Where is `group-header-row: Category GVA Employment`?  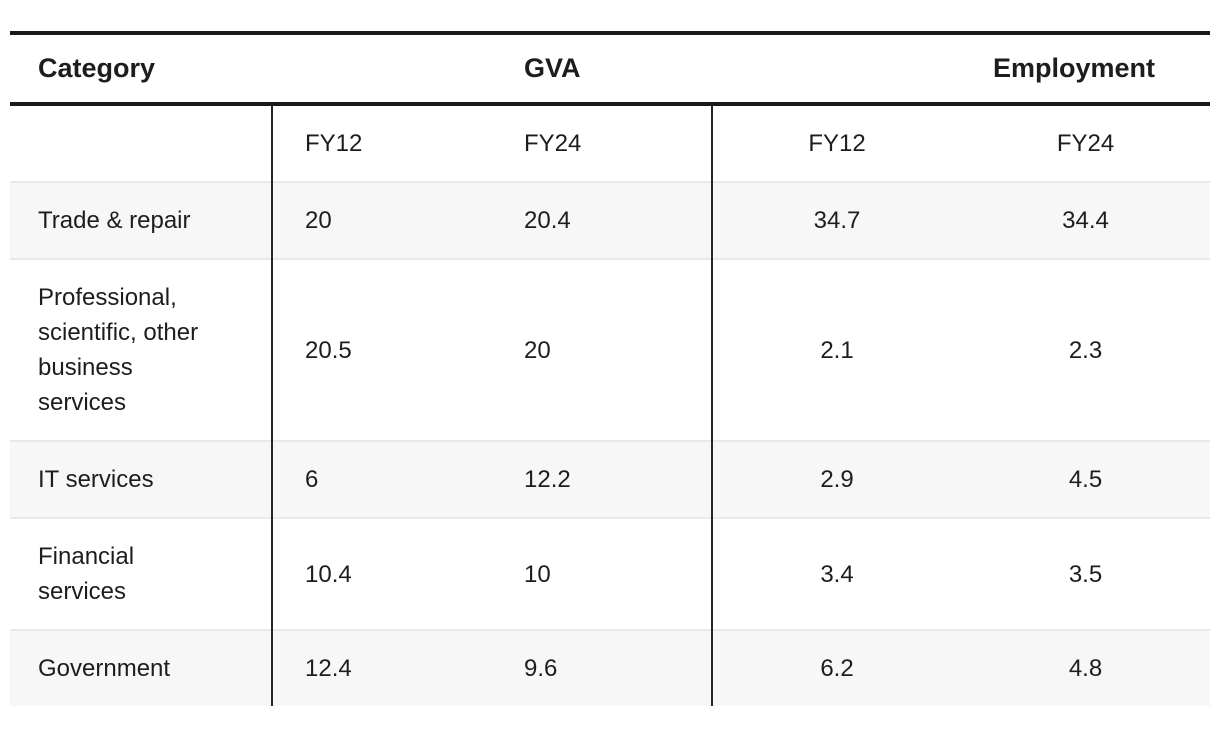
group-header-row: Category GVA Employment is located at coordinates (610, 69).